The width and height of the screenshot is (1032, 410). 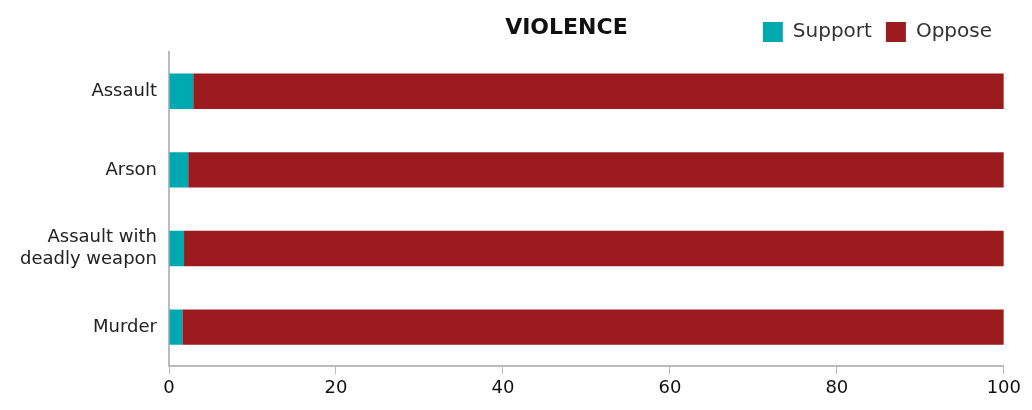 I want to click on y-tick-label: Assault, so click(x=124, y=89).